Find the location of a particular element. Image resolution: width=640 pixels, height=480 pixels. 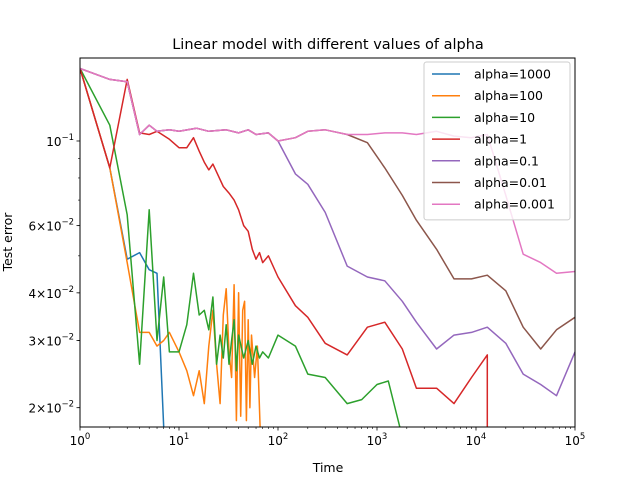

y-tick-label: 2×10⁻² is located at coordinates (51, 408).